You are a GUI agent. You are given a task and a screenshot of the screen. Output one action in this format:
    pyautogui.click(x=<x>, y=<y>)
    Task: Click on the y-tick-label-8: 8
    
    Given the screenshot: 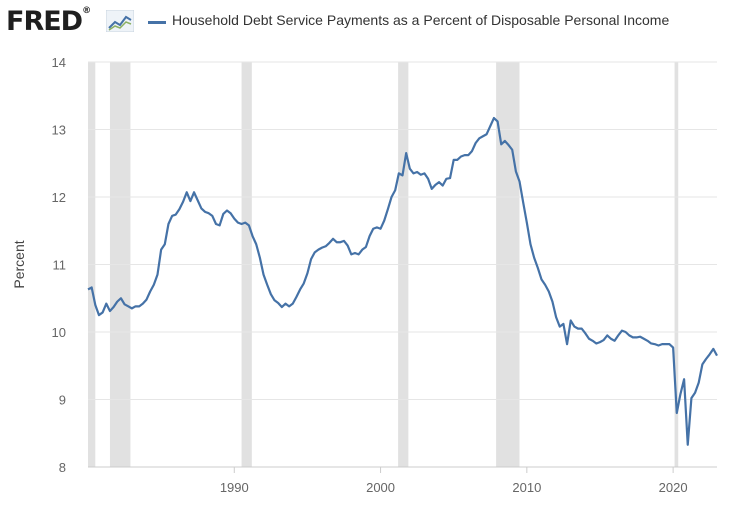 What is the action you would take?
    pyautogui.click(x=62, y=467)
    